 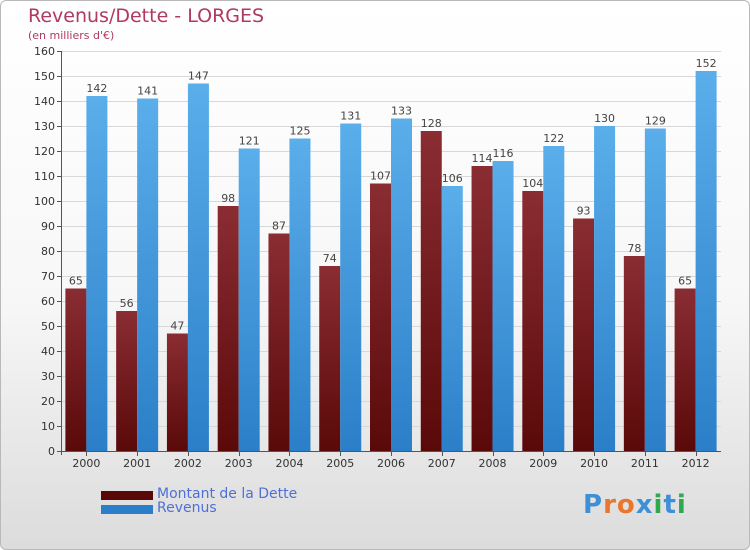 I want to click on proxiti-logo: Proxiti, so click(x=635, y=505).